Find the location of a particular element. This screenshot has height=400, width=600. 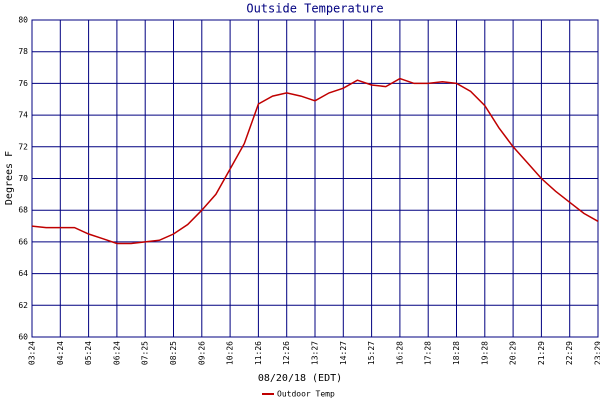

y-tick-label: 60 is located at coordinates (23, 337).